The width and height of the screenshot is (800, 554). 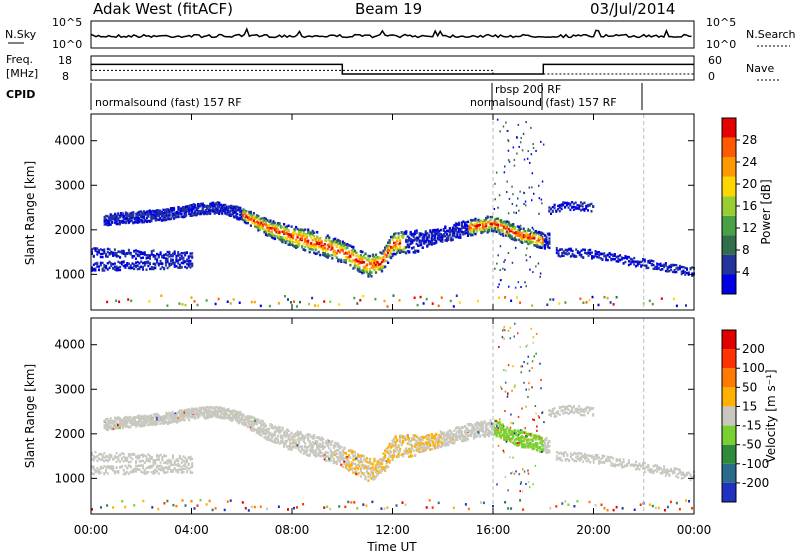 What do you see at coordinates (721, 44) in the screenshot?
I see `nsearch-tick-bottom: 10^0` at bounding box center [721, 44].